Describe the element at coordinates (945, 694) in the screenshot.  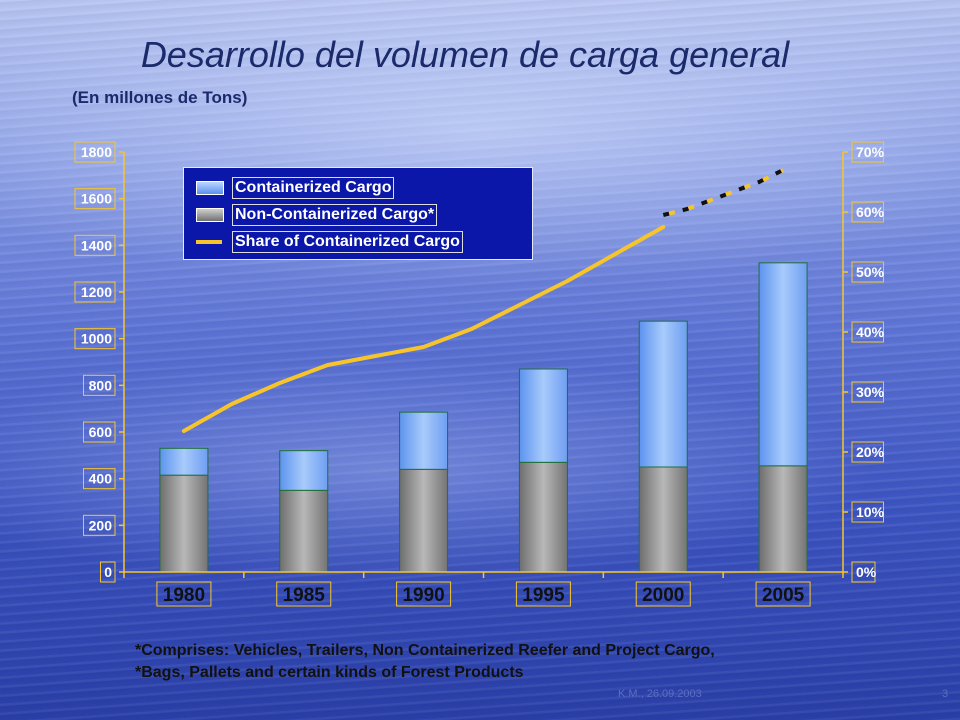
I see `page-number: 3` at that location.